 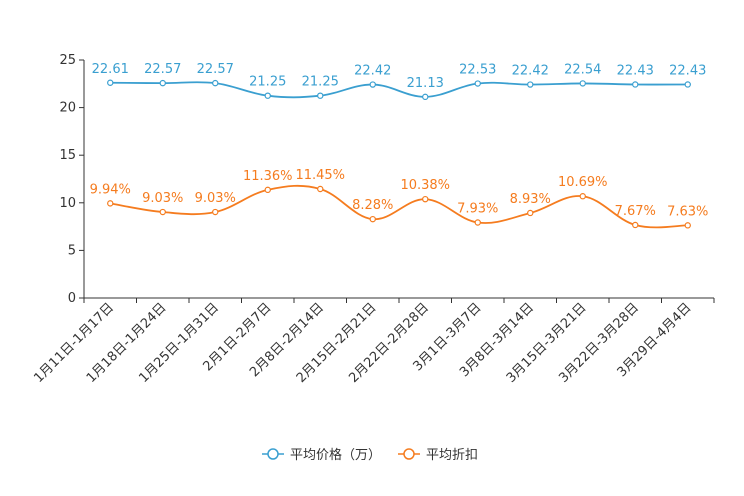 What do you see at coordinates (335, 455) in the screenshot?
I see `legend-label: 平均价格（万）` at bounding box center [335, 455].